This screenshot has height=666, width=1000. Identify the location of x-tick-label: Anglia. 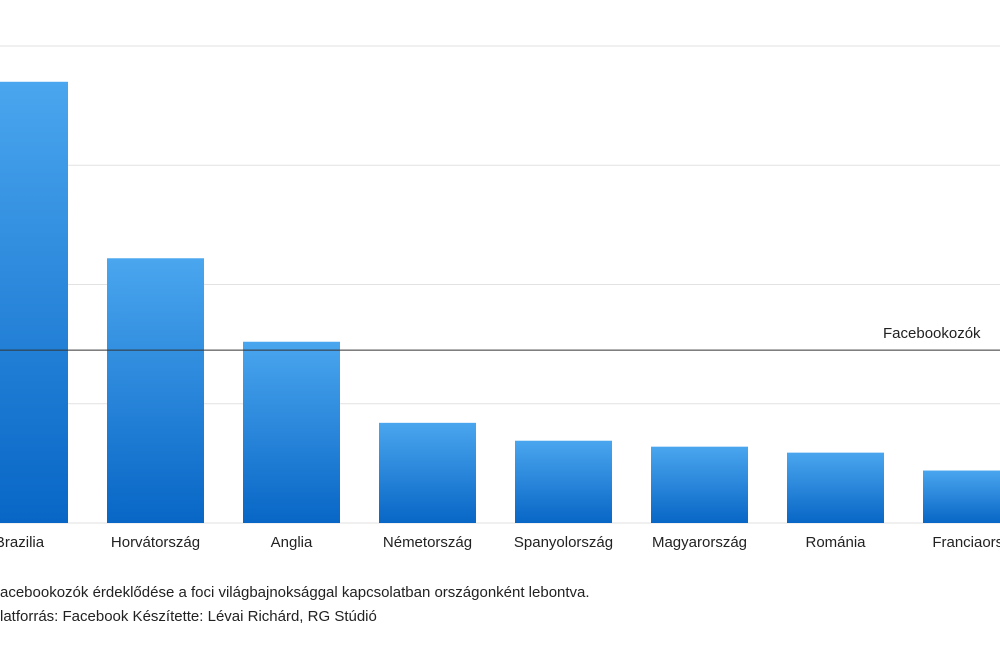
(292, 542).